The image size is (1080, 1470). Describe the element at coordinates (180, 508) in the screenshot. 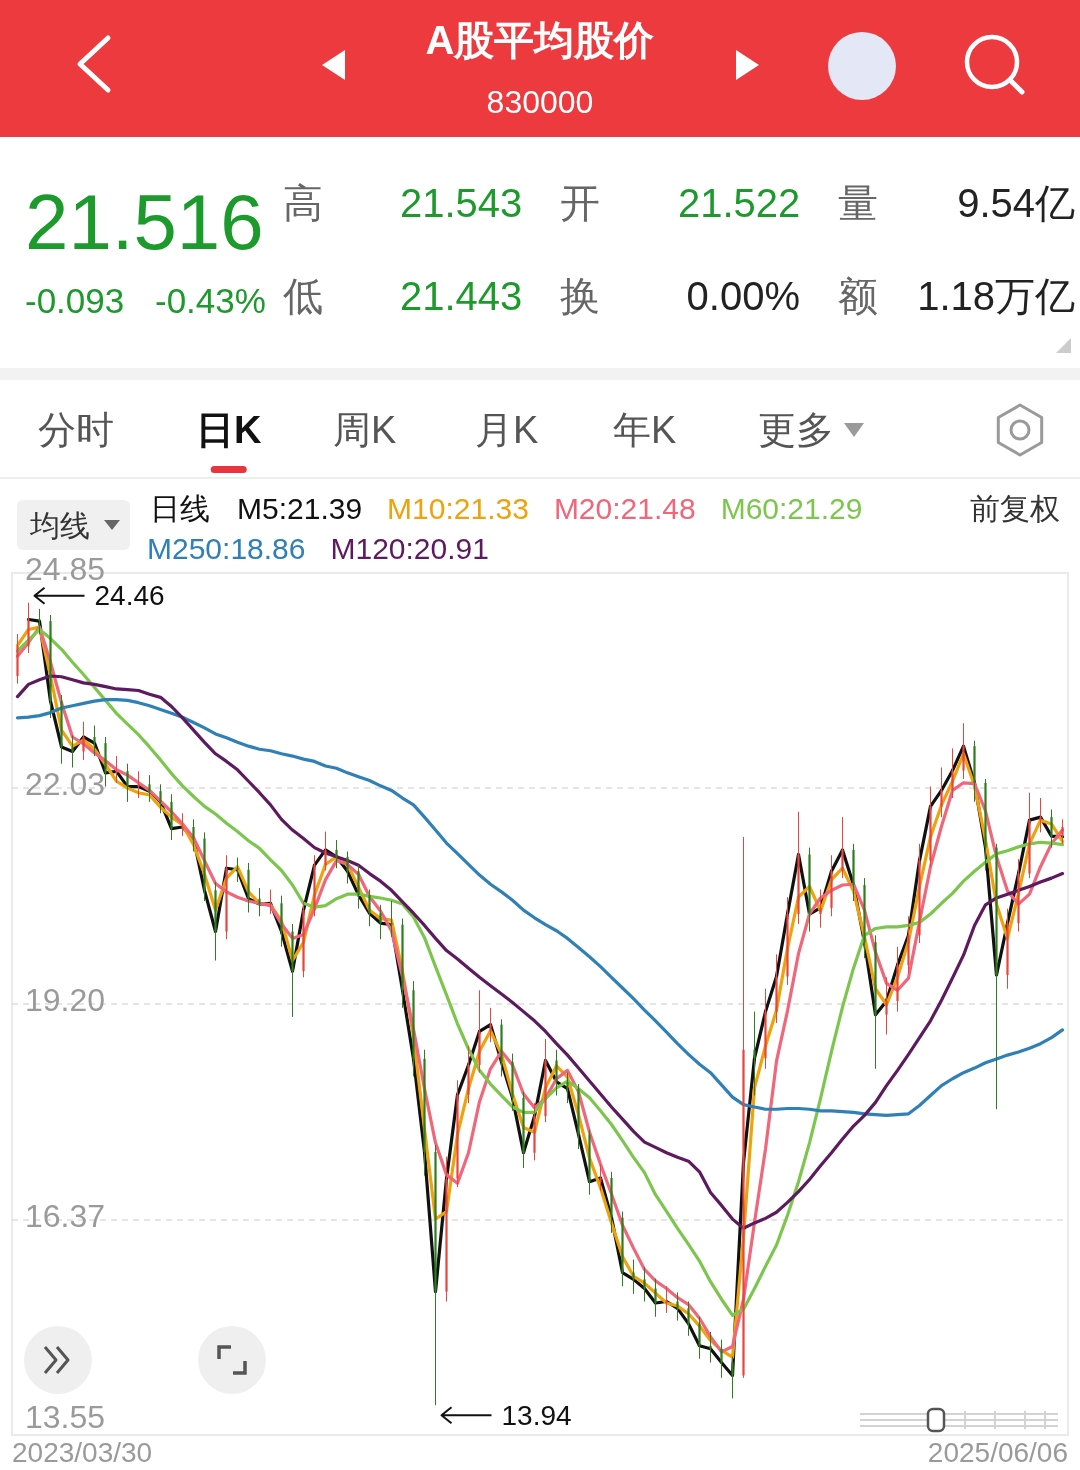

I see `text: 日线` at that location.